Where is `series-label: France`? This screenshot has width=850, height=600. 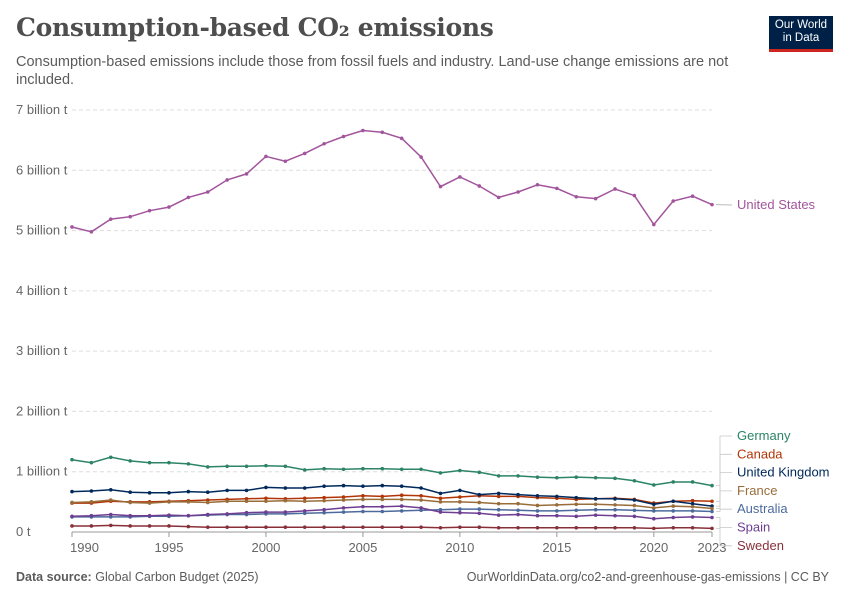 series-label: France is located at coordinates (757, 490).